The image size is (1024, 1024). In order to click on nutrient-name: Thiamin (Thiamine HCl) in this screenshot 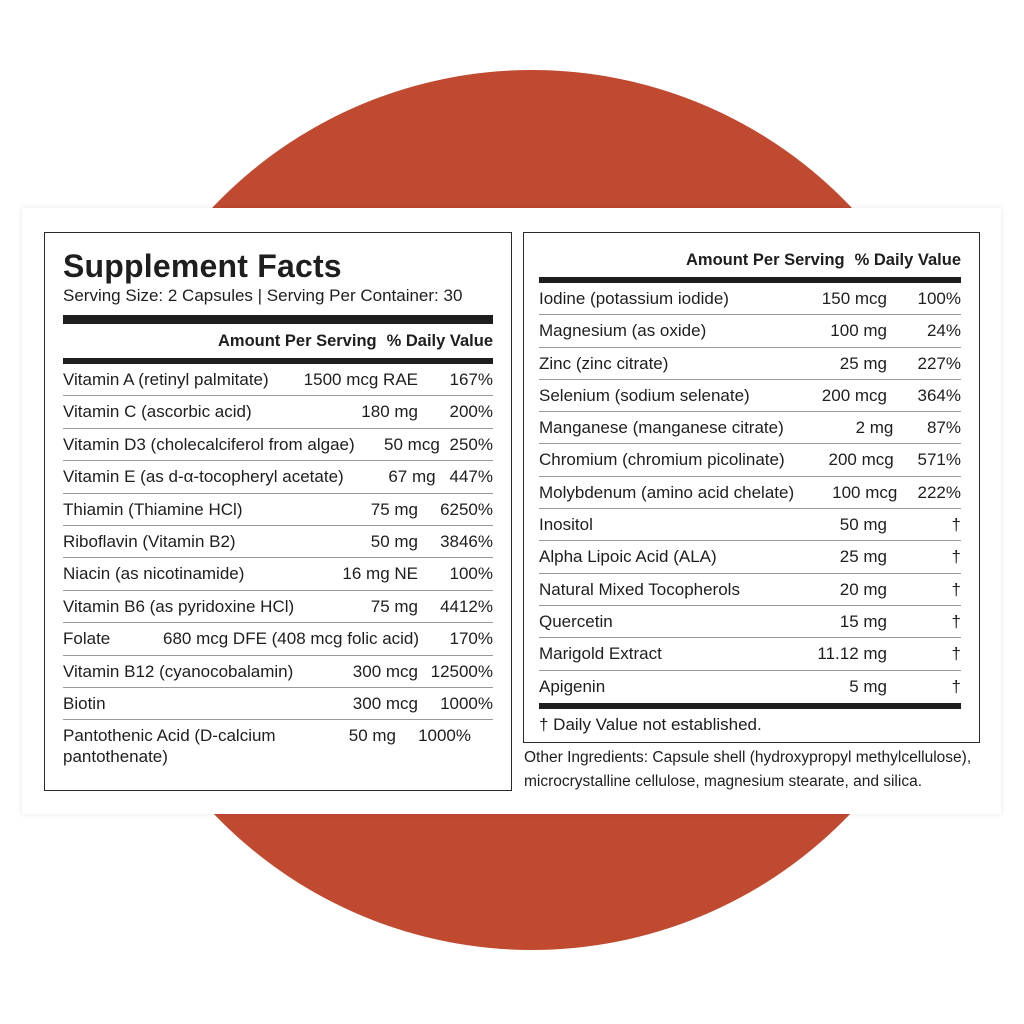, I will do `click(153, 509)`.